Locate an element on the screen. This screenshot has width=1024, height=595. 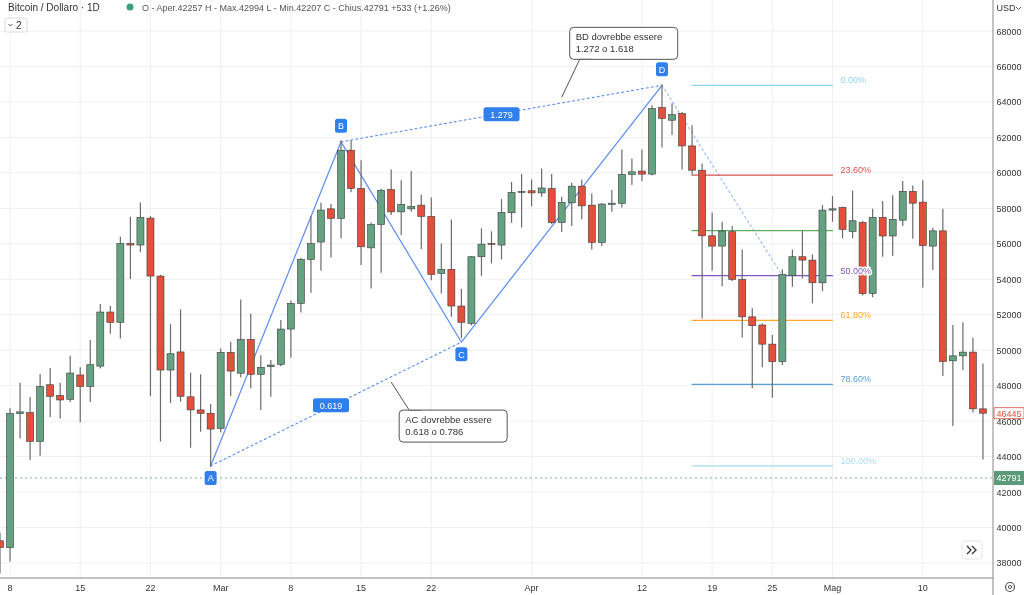
x-tick-label: Mar is located at coordinates (220, 588).